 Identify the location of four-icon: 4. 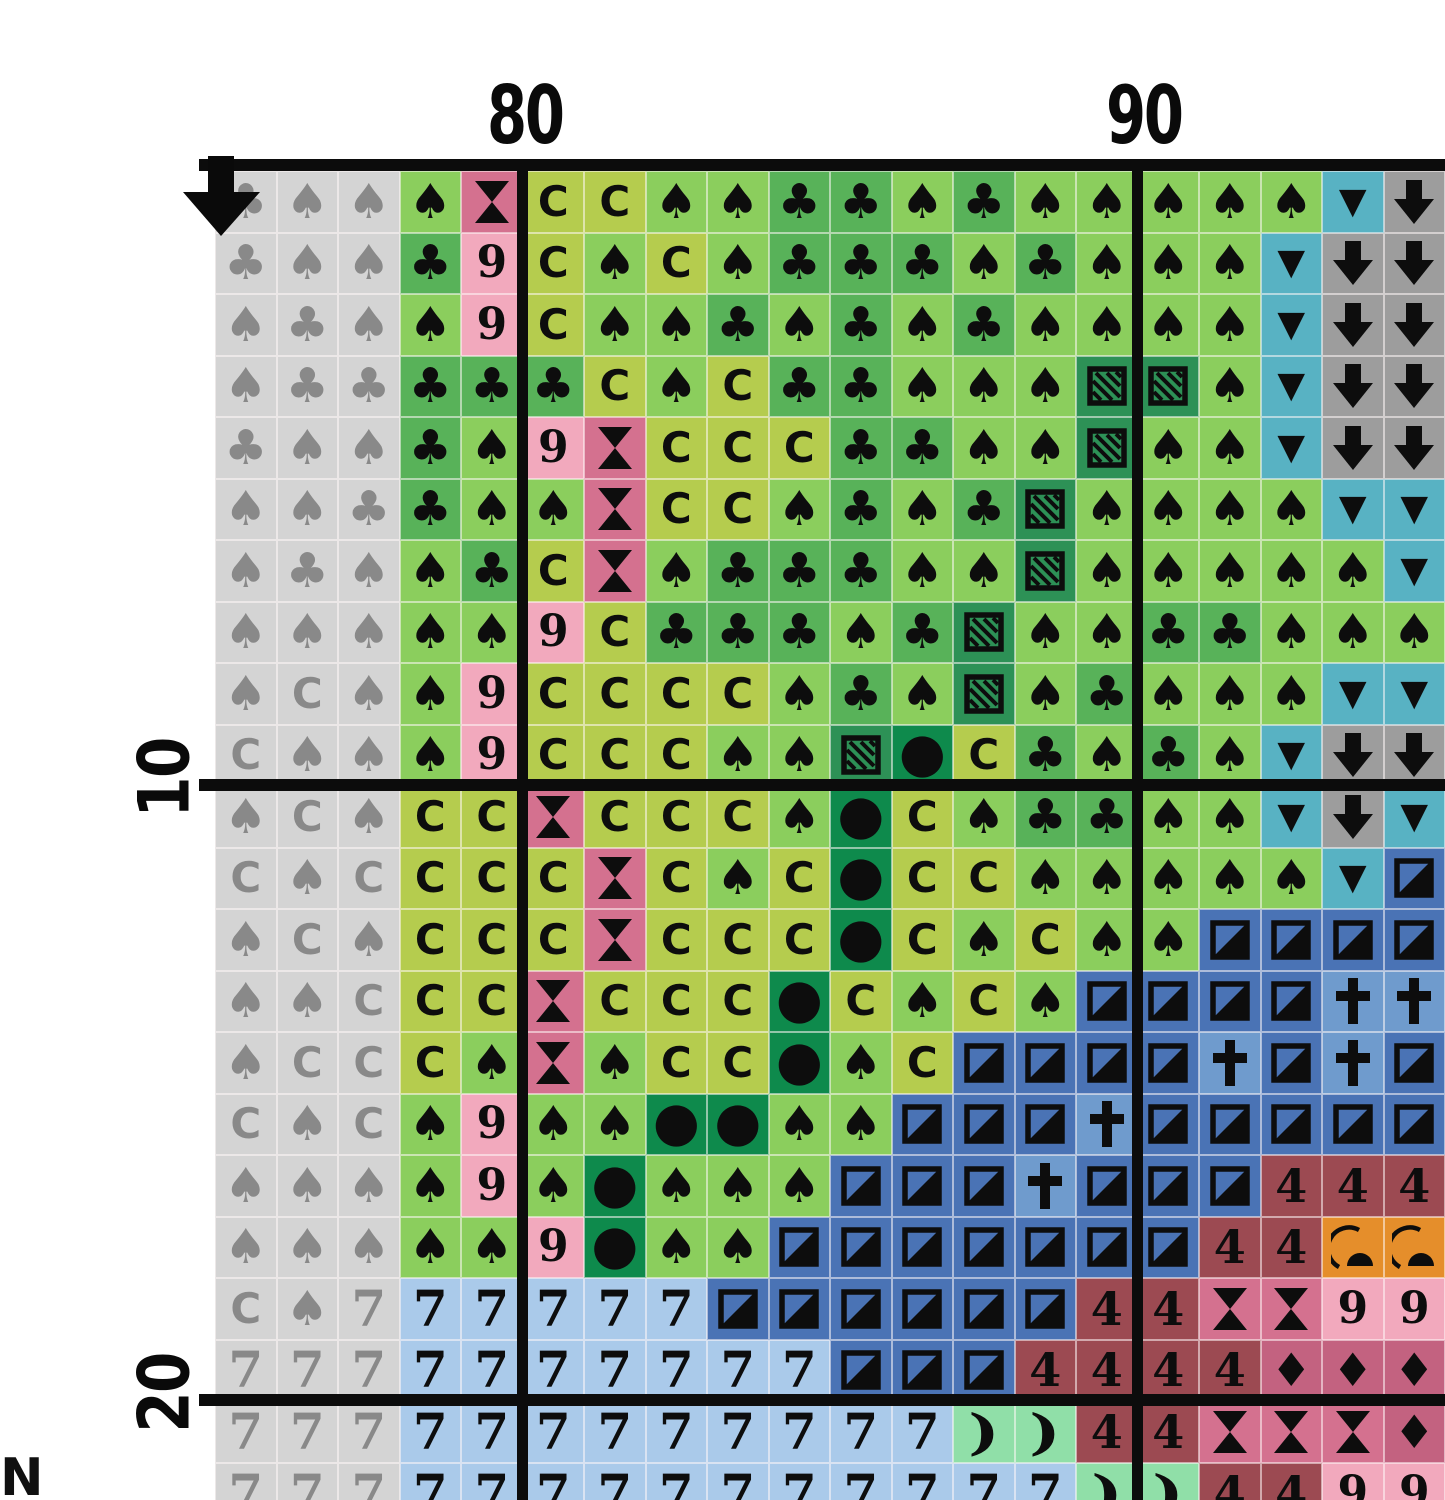
(1106, 1308).